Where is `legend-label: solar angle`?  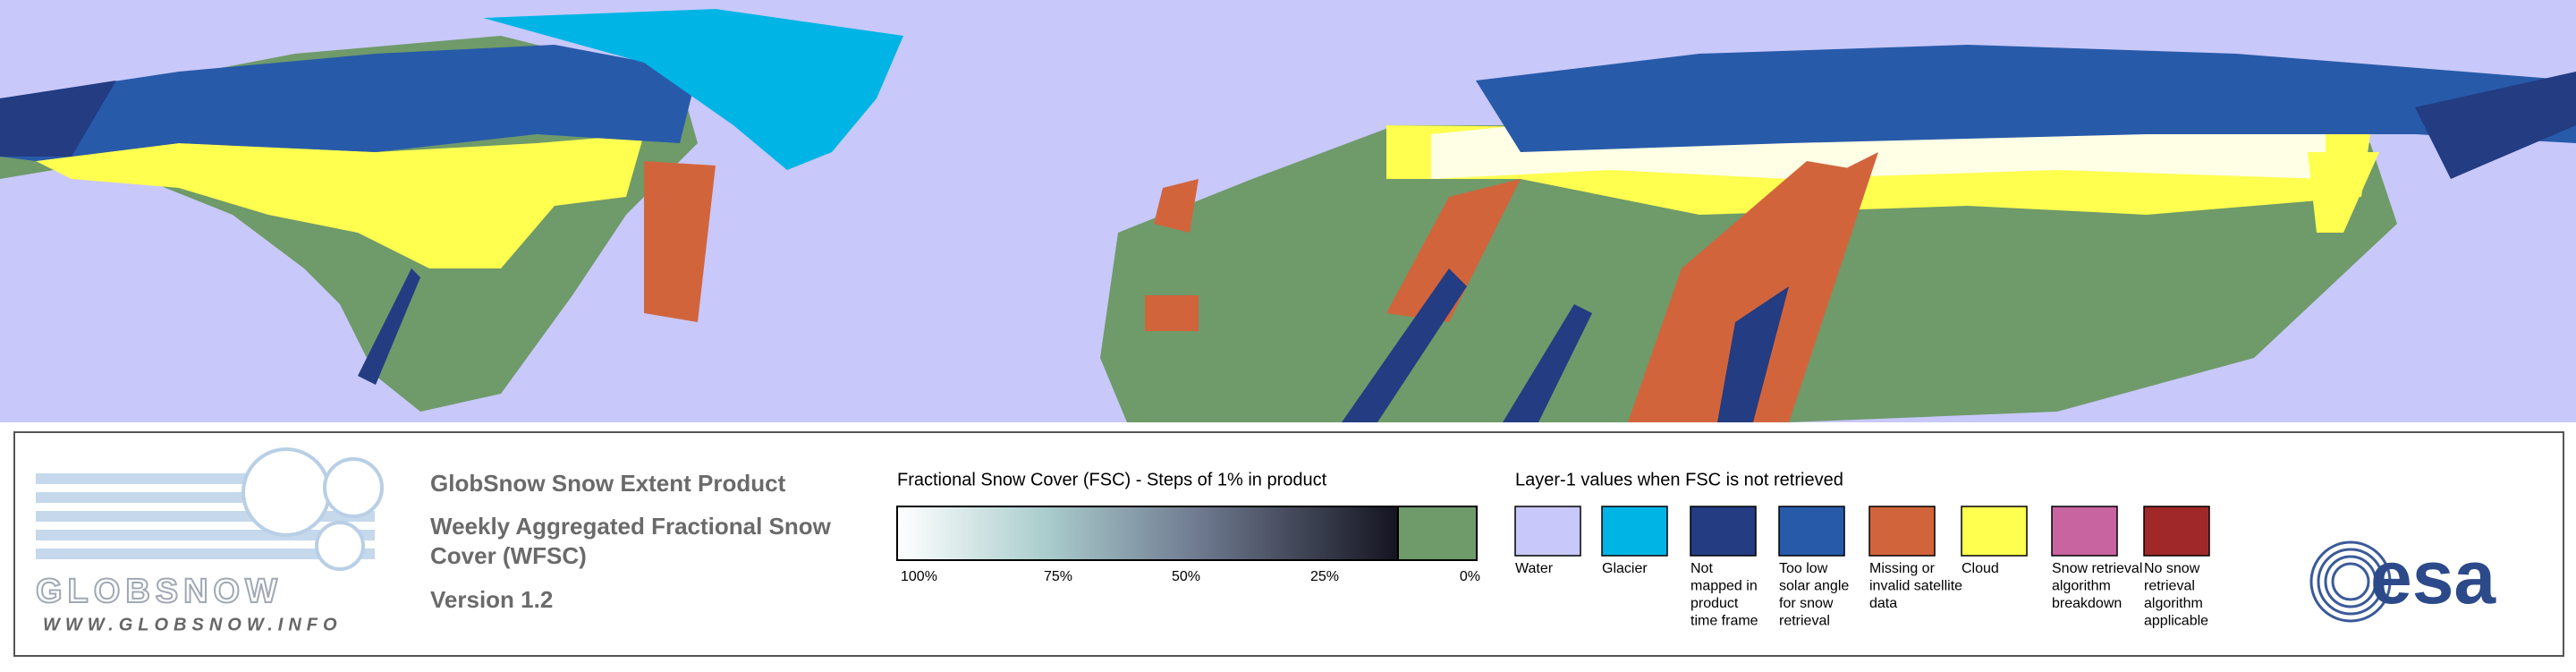 legend-label: solar angle is located at coordinates (1814, 586).